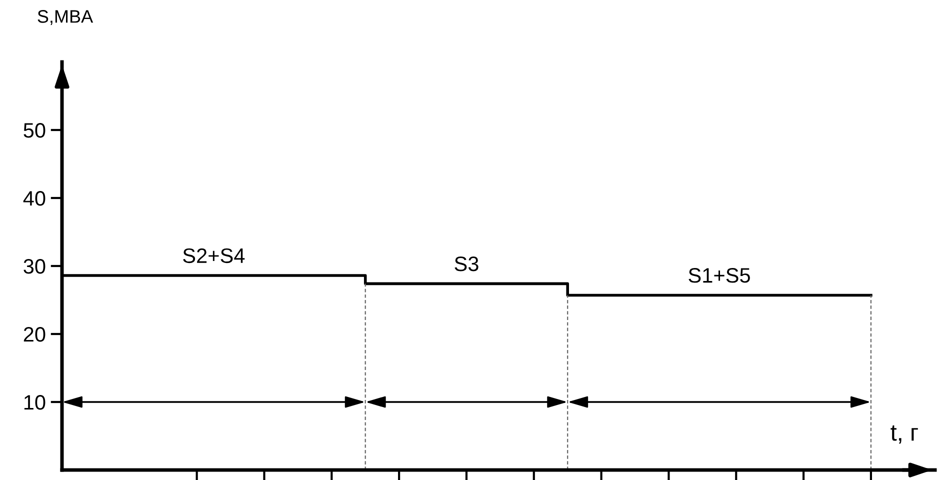 The height and width of the screenshot is (480, 941). I want to click on x-axis-title: t, г, so click(904, 434).